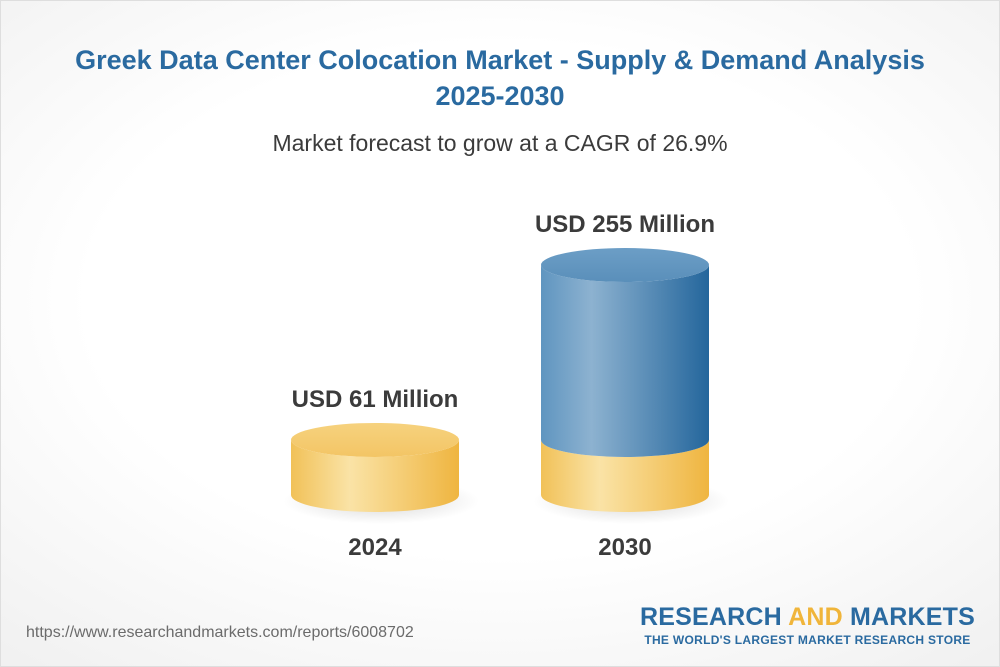  Describe the element at coordinates (625, 361) in the screenshot. I see `bar-2030-growth-segment` at that location.